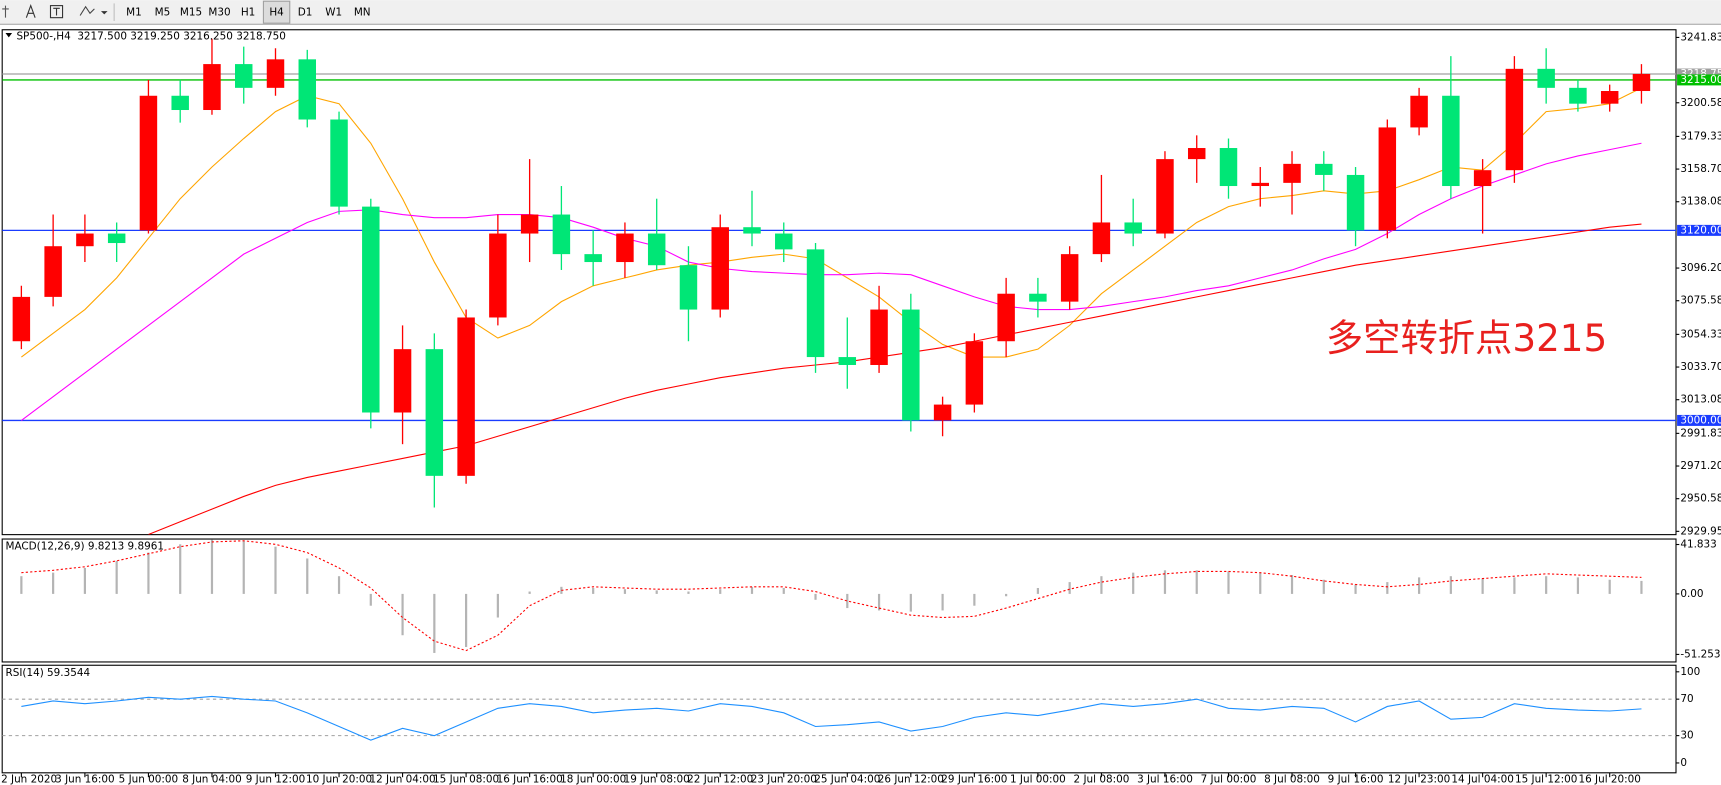  What do you see at coordinates (134, 13) in the screenshot?
I see `timeframe-button: M1` at bounding box center [134, 13].